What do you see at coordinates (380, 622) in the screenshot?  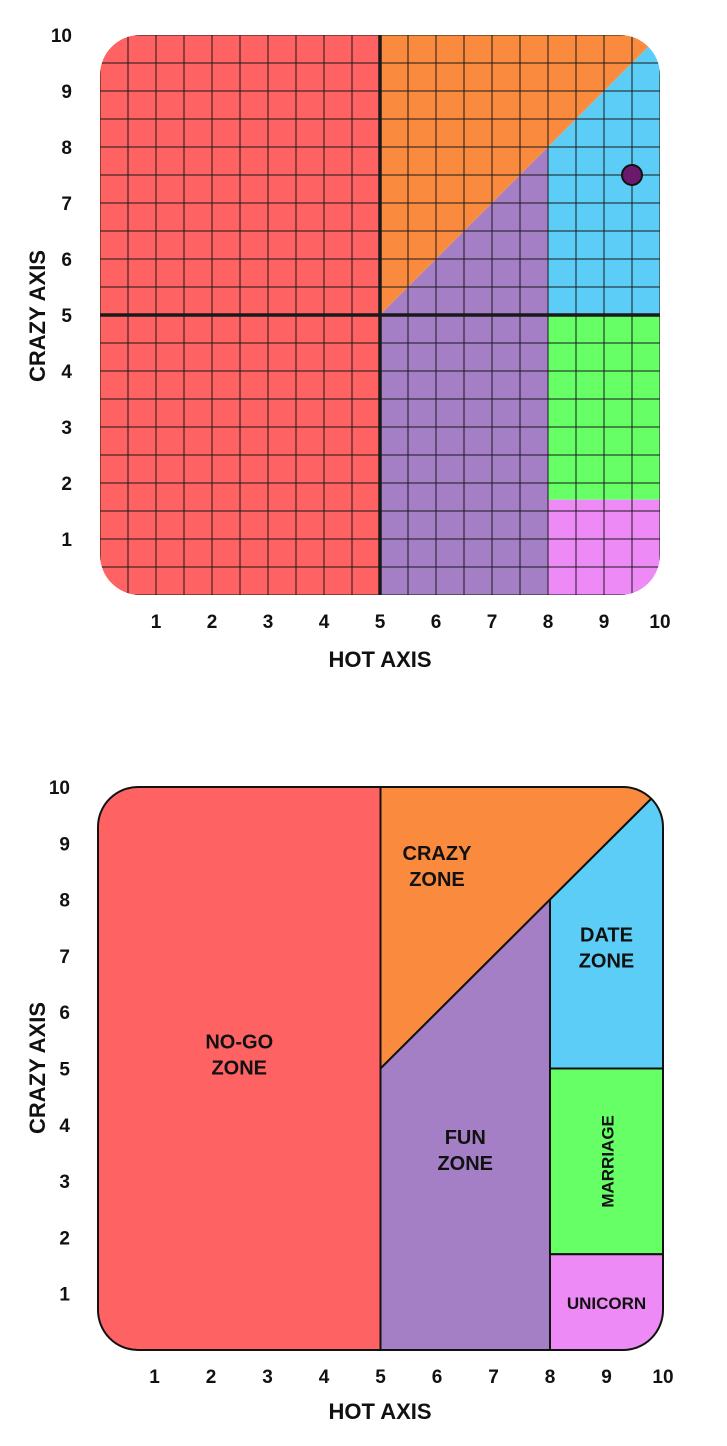 I see `top-x-tick-5: 5` at bounding box center [380, 622].